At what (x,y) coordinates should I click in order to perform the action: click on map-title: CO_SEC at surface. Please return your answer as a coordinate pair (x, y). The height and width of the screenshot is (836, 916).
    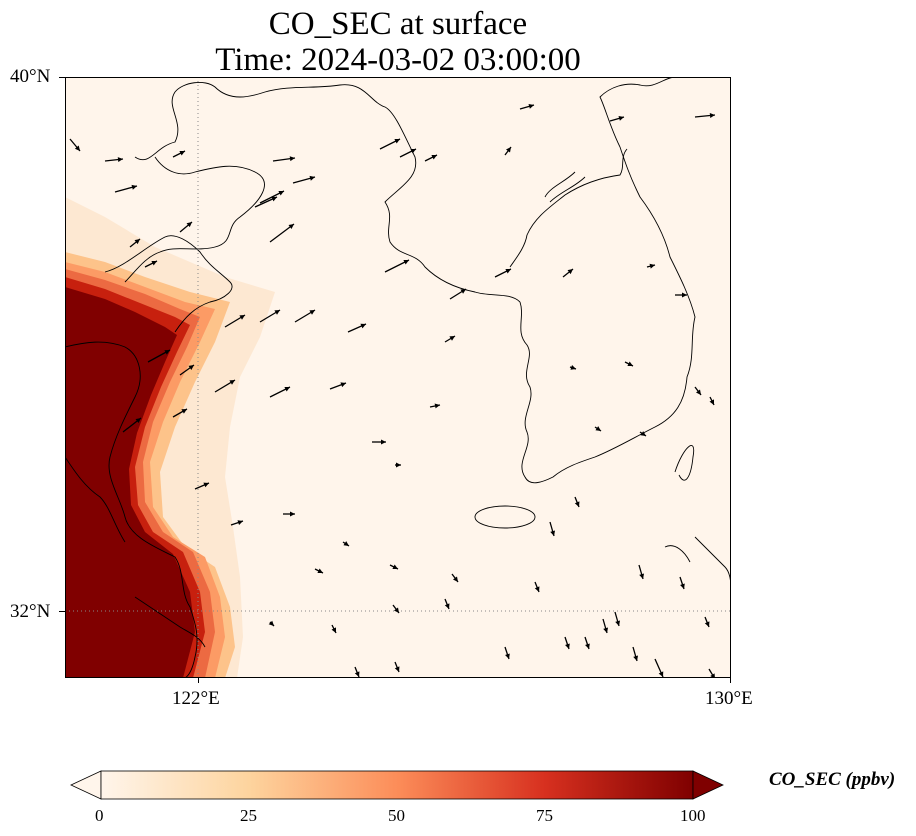
    Looking at the image, I should click on (398, 24).